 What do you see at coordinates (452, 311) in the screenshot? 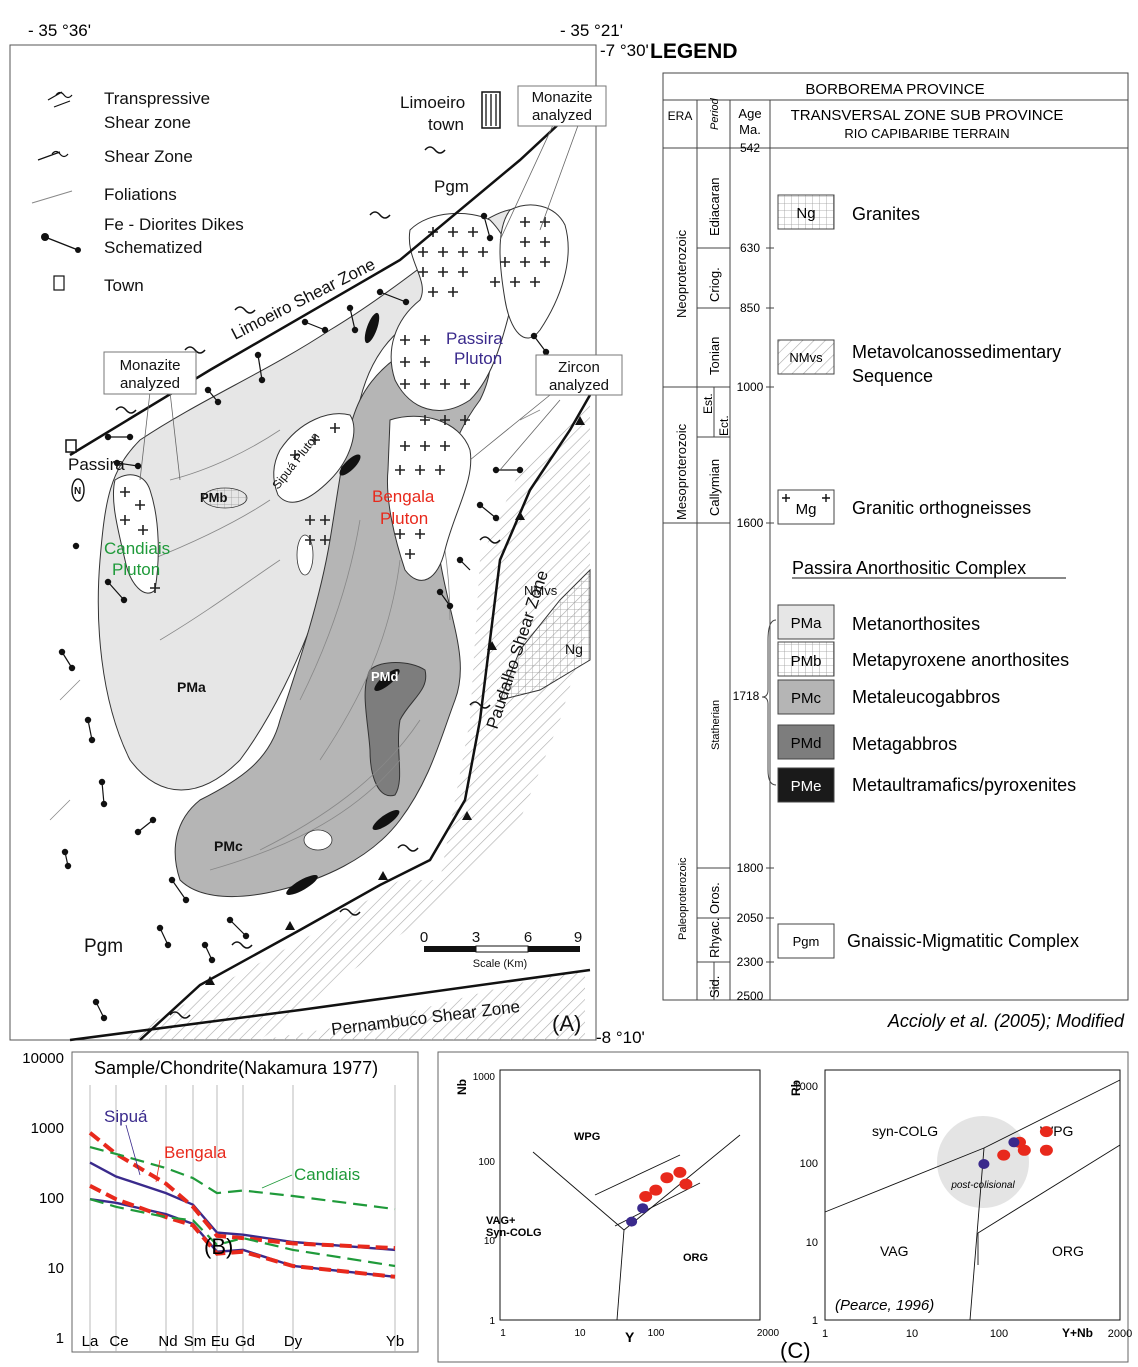
I see `passira-pluton` at bounding box center [452, 311].